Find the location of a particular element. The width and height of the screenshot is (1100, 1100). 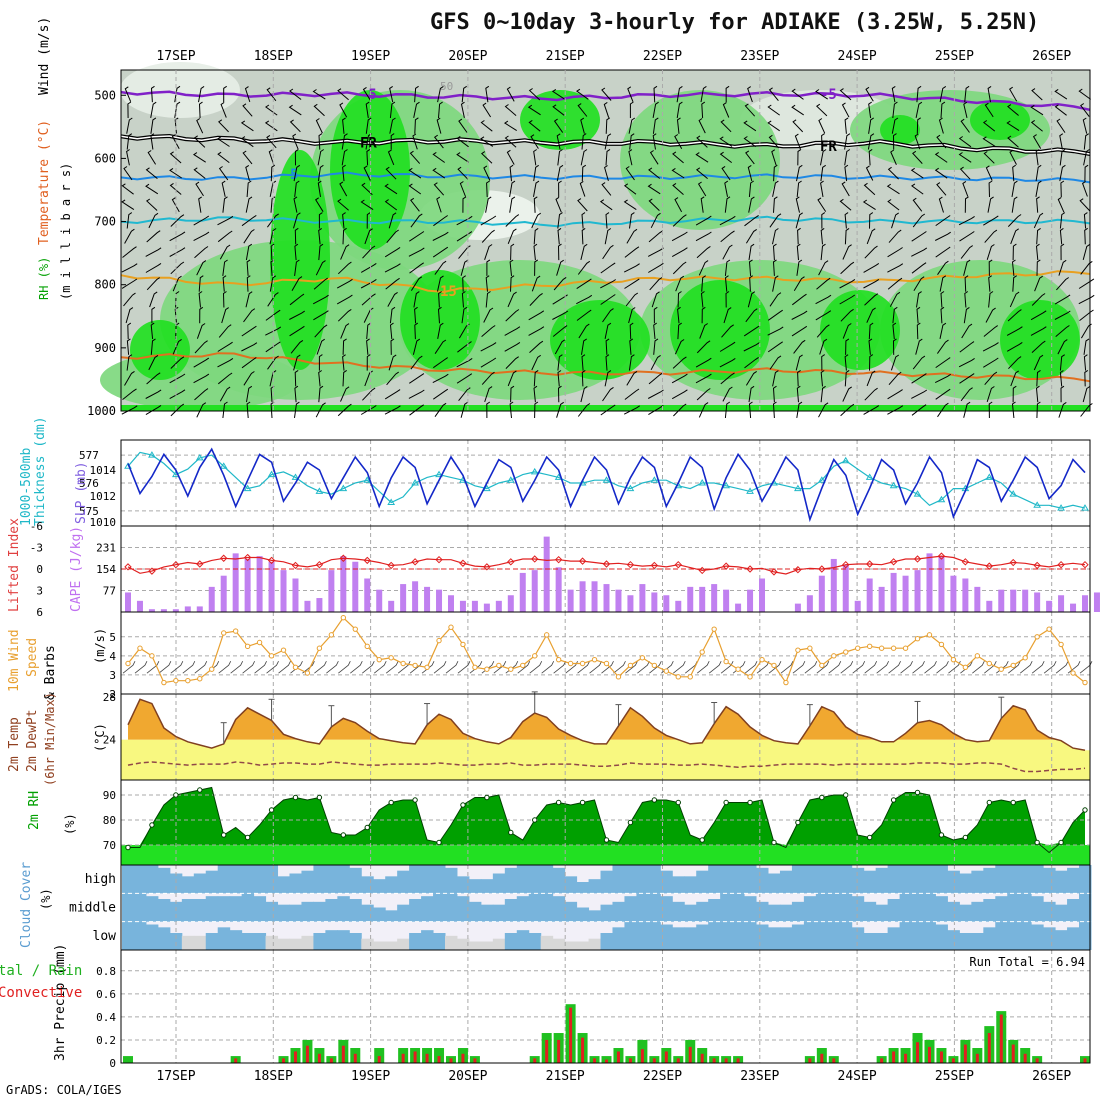

precip-legend-top: tal / Rain is located at coordinates (41, 971).